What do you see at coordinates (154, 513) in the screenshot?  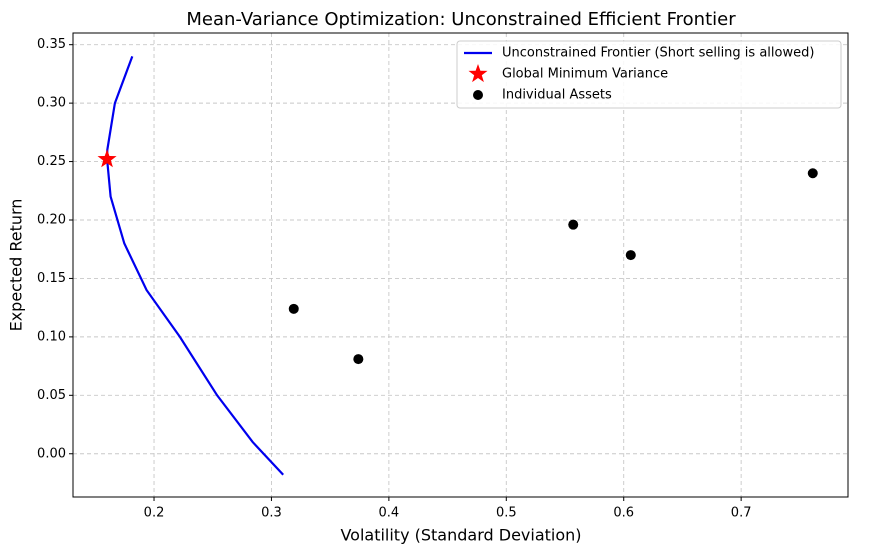 I see `x-tick-label: 0.2` at bounding box center [154, 513].